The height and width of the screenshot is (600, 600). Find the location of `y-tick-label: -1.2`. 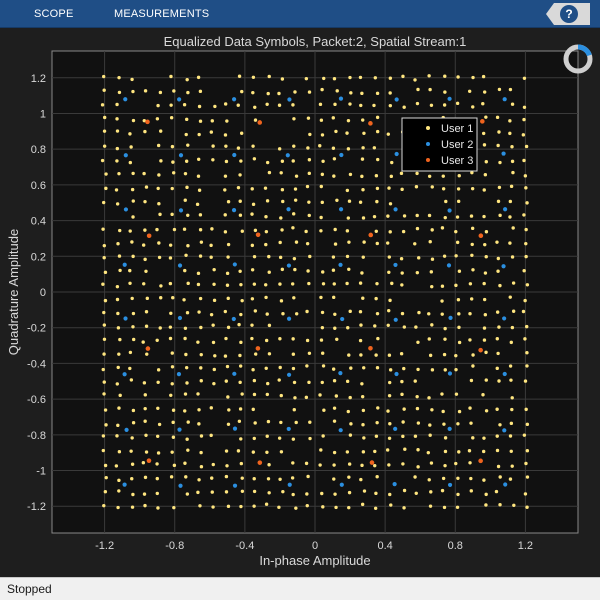

y-tick-label: -1.2 is located at coordinates (36, 507).